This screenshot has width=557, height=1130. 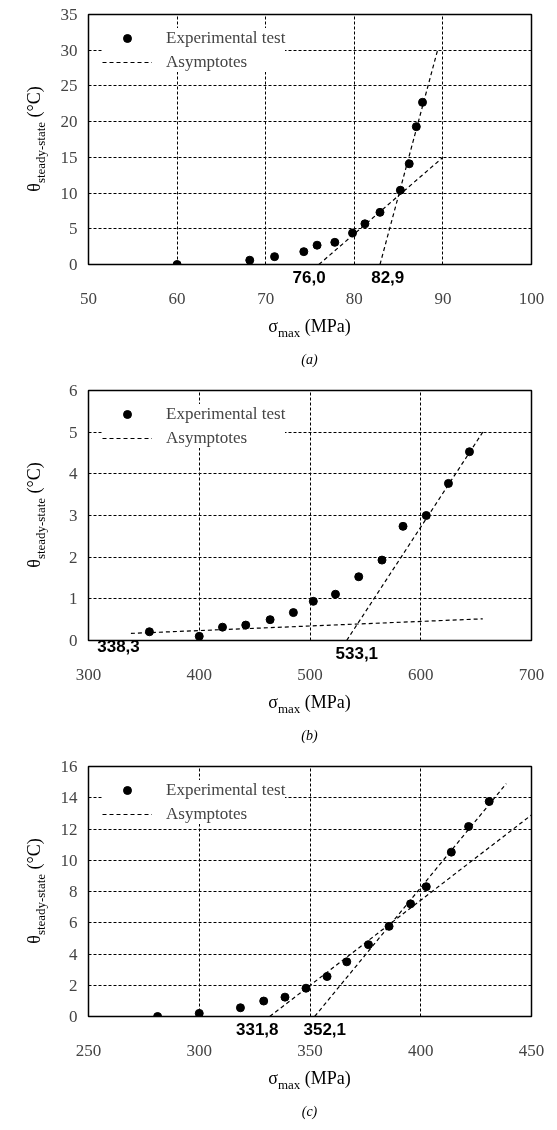 I want to click on x-tick-label: 700, so click(x=531, y=674).